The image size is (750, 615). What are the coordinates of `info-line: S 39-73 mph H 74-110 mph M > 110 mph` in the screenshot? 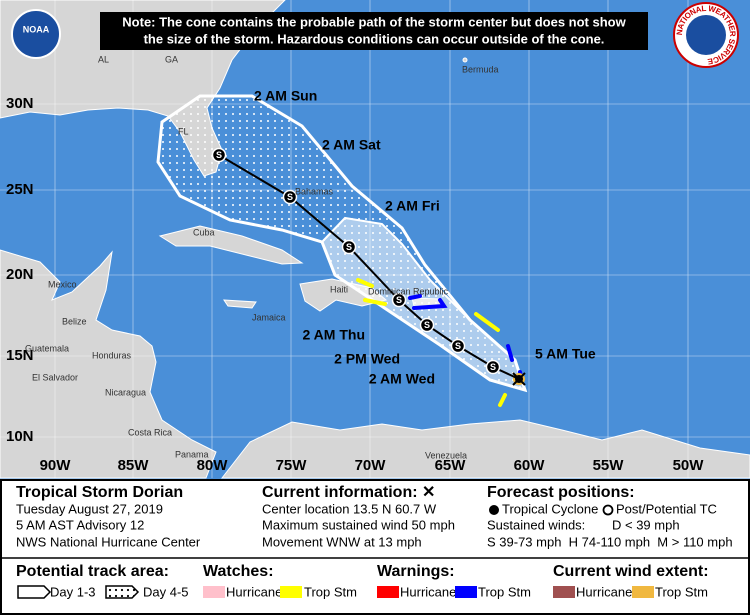 It's located at (610, 541).